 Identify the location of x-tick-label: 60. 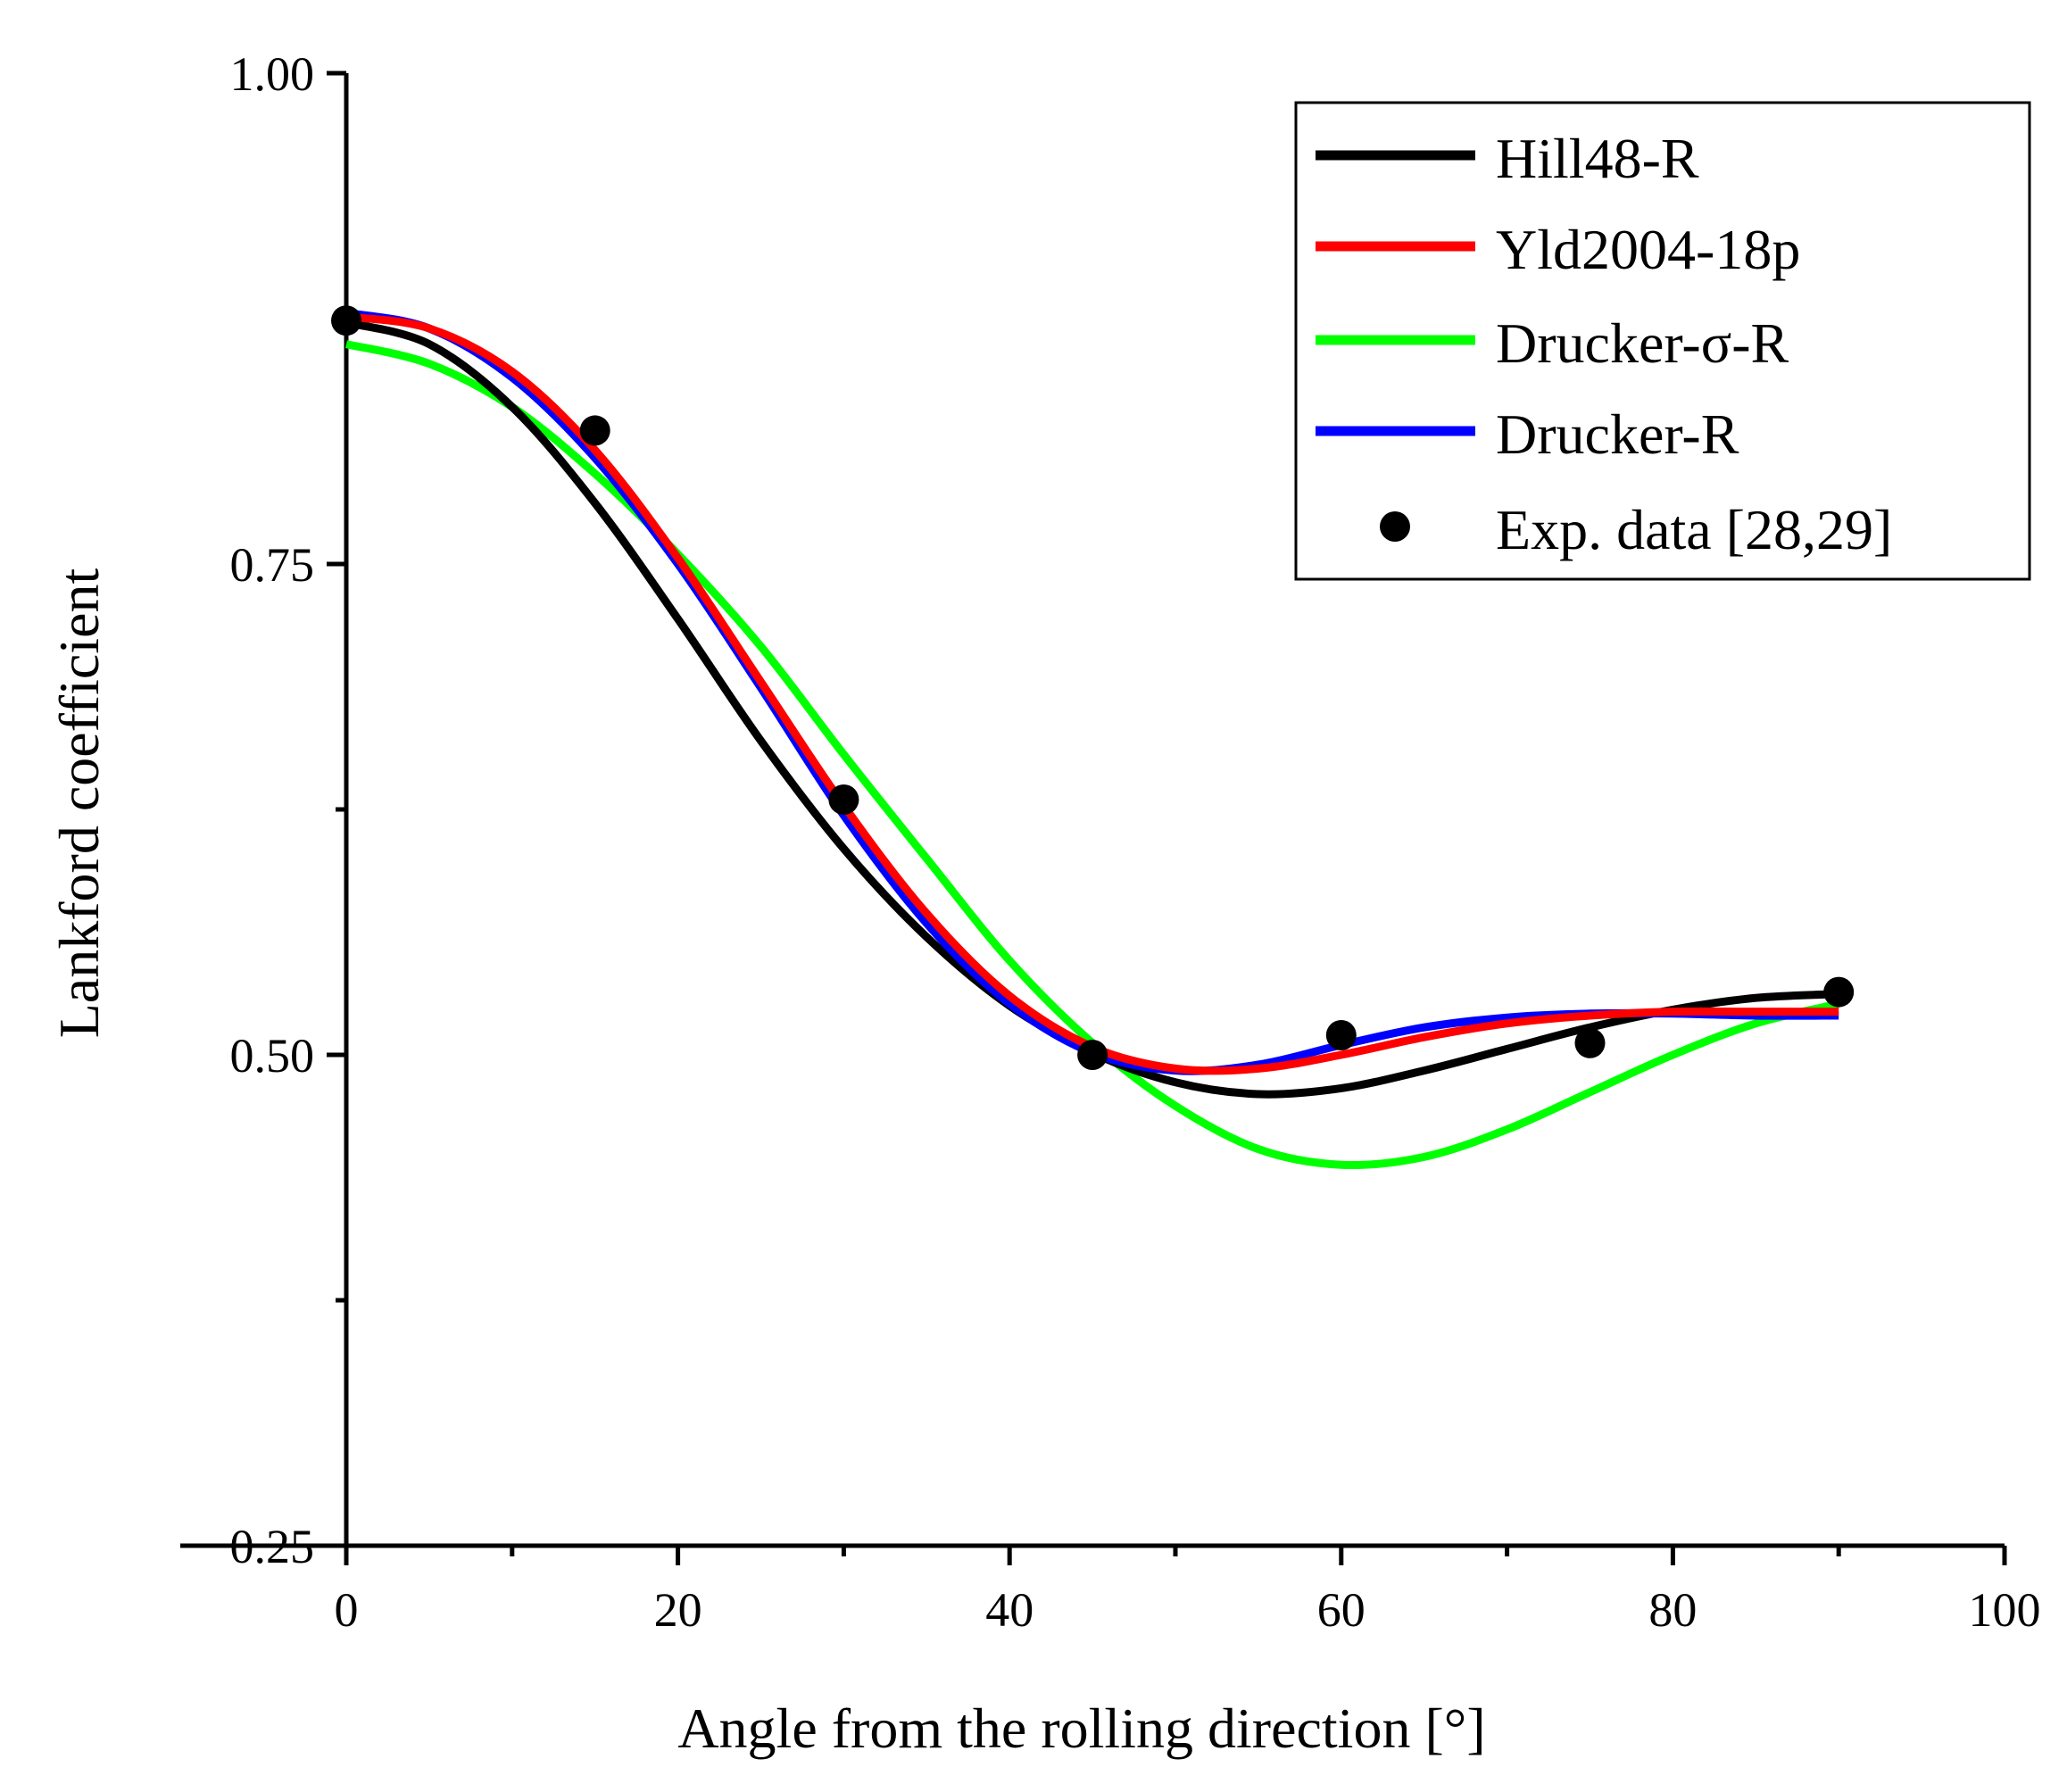
(1341, 1610).